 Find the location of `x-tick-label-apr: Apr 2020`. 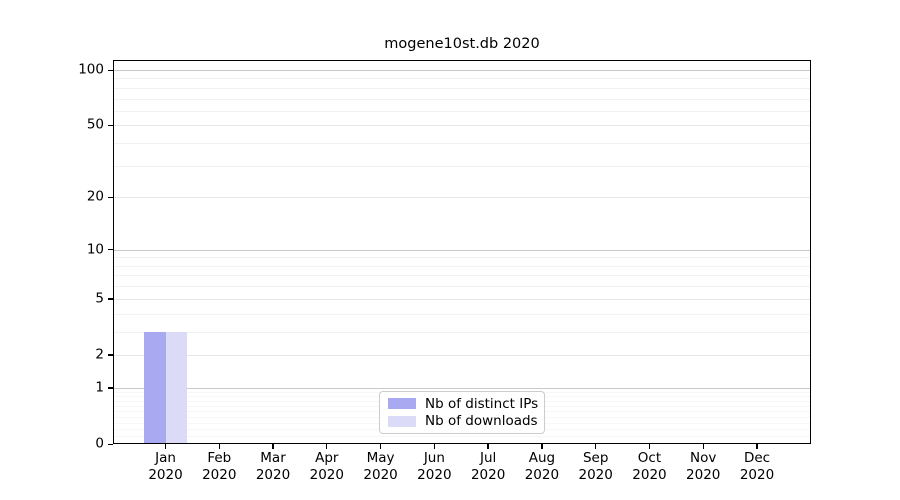

x-tick-label-apr: Apr 2020 is located at coordinates (327, 466).